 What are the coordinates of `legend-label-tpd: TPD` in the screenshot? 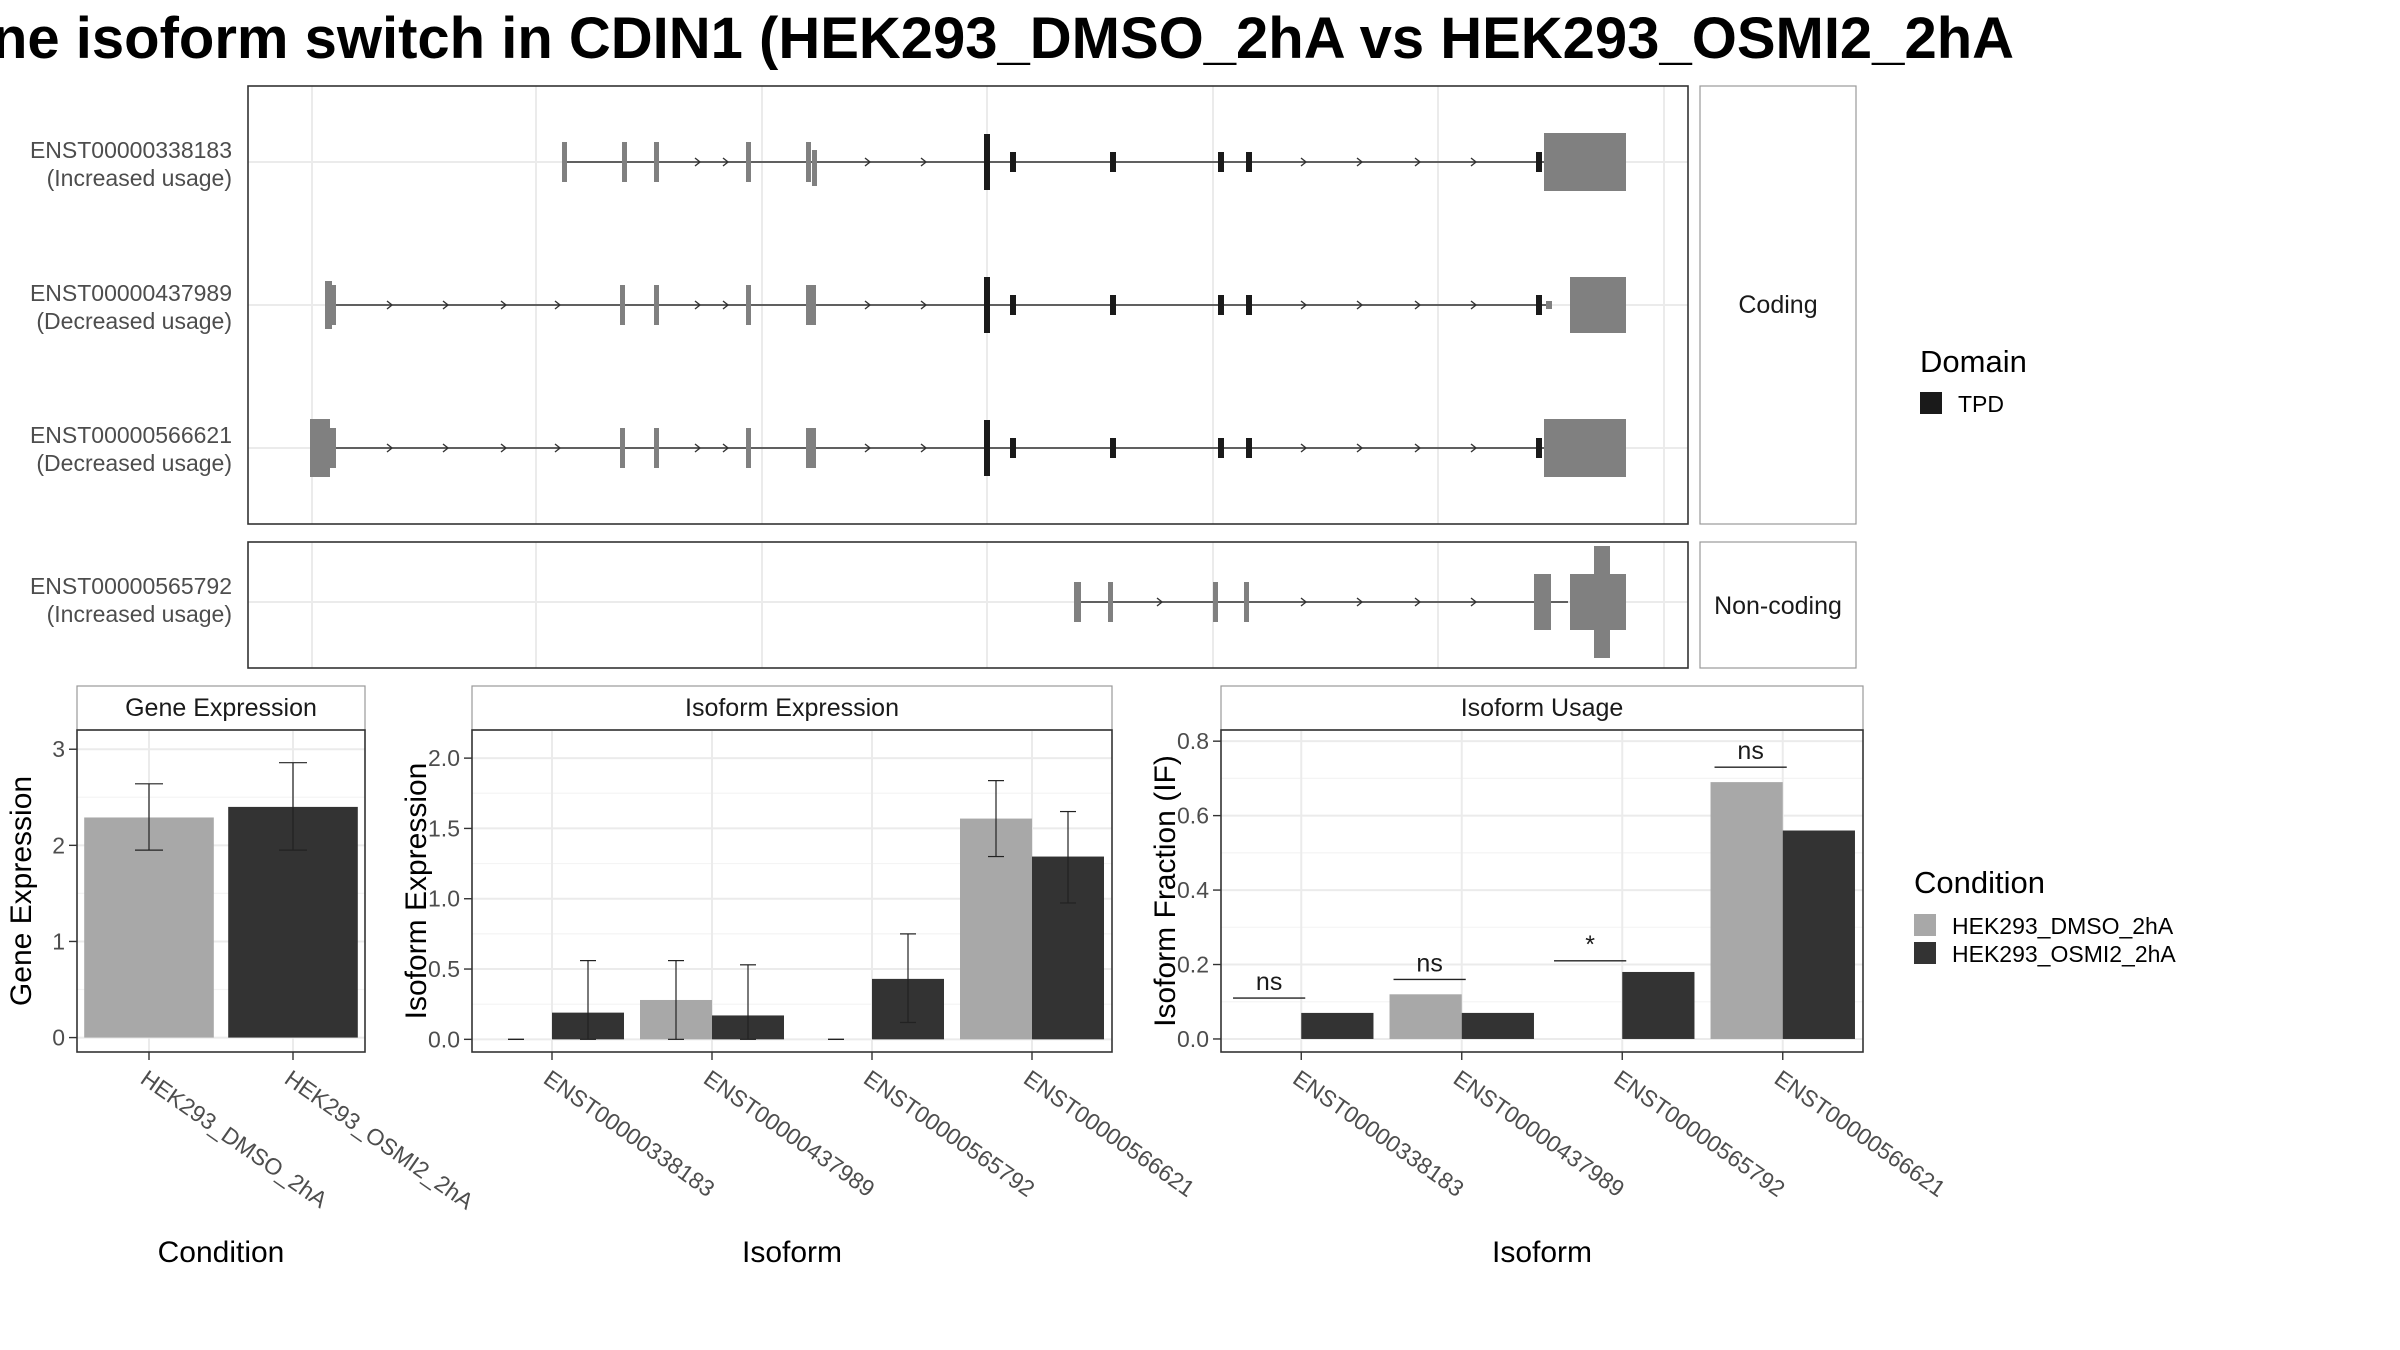 It's located at (1981, 404).